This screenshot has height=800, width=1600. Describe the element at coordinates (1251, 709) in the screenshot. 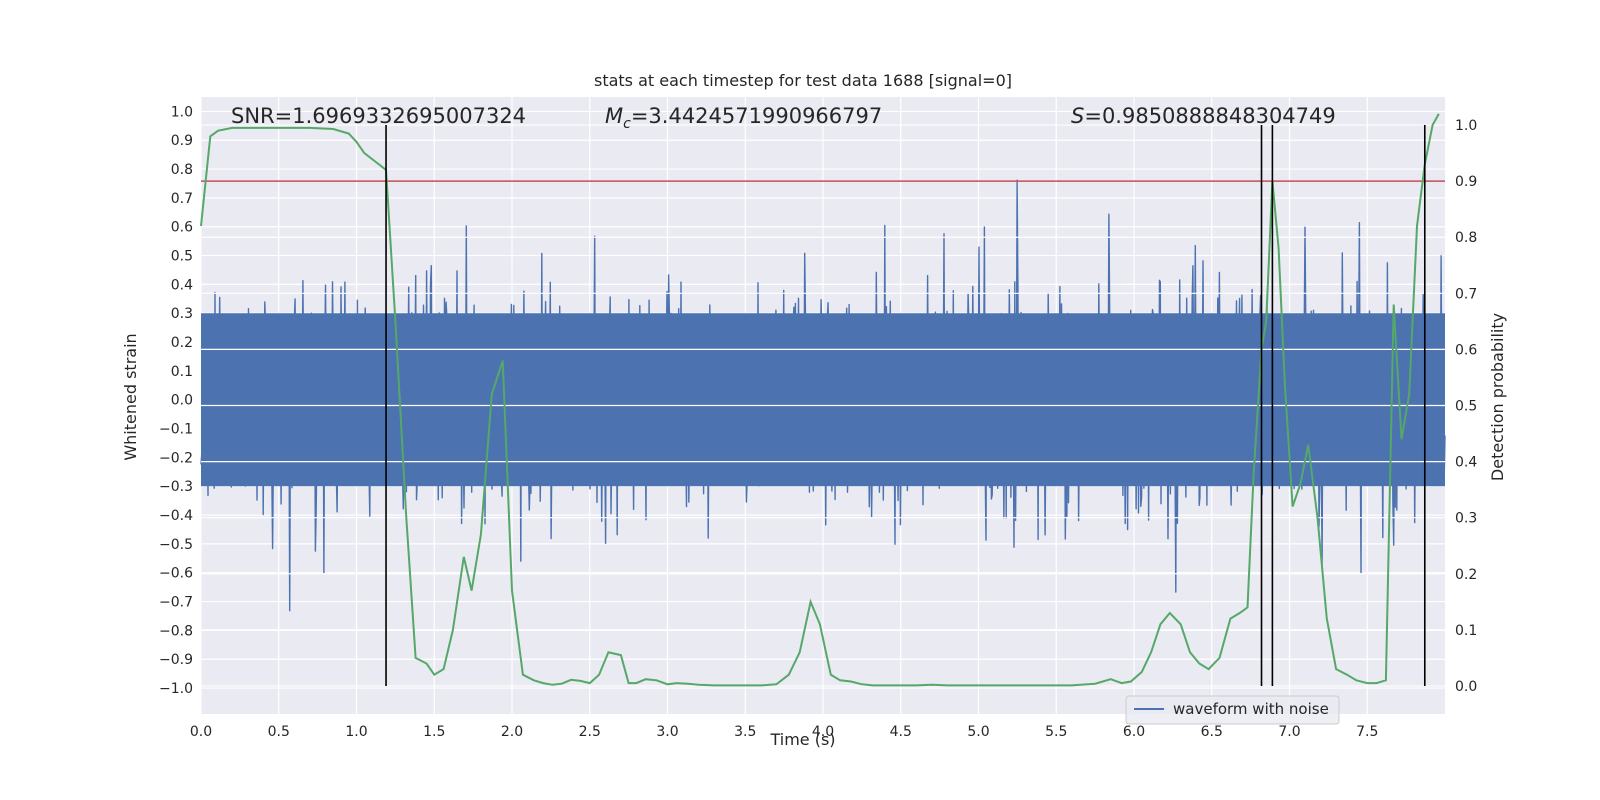

I see `legend-label: waveform with noise` at that location.